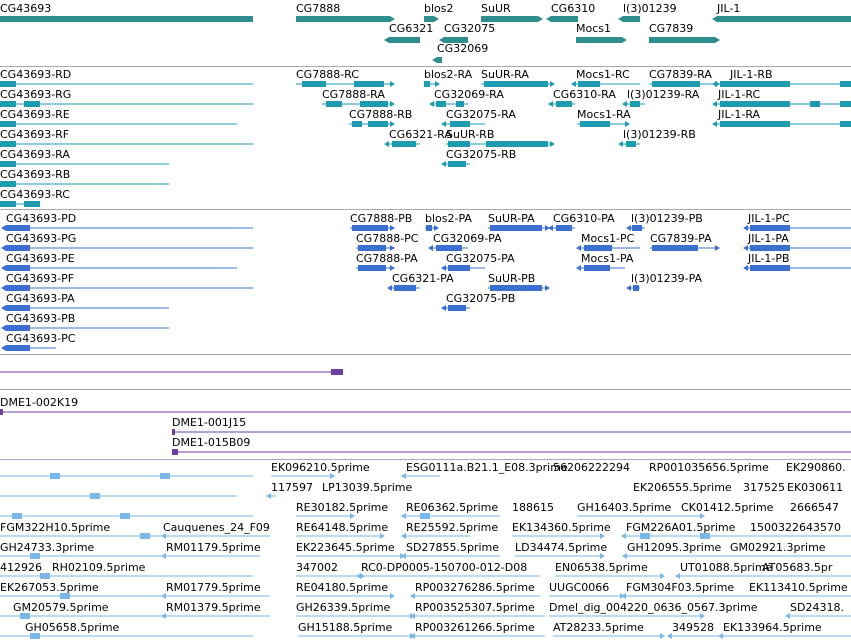 The height and width of the screenshot is (642, 851). I want to click on ests-label: Dmel_dig_004220_0636_0567.3prime, so click(653, 607).